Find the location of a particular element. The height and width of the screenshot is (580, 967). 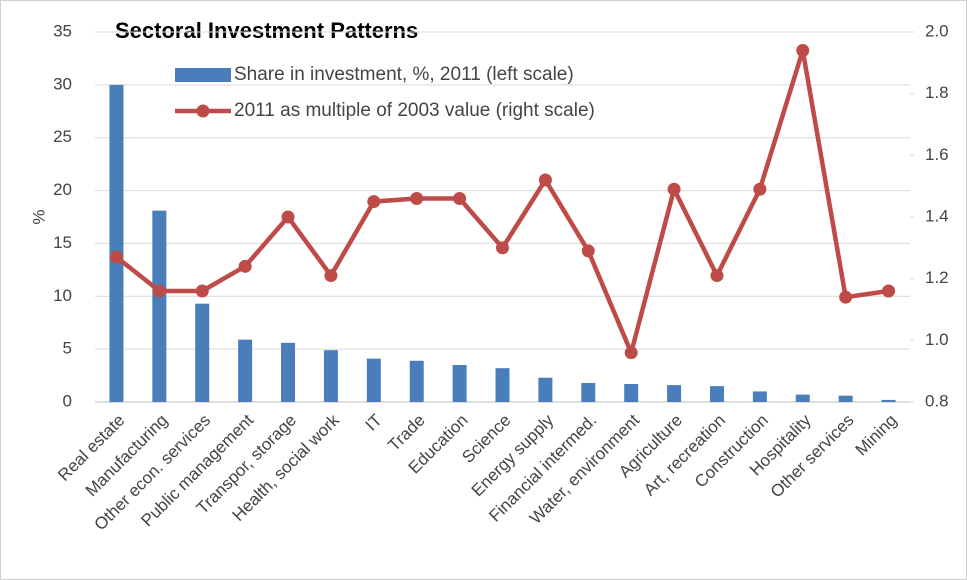

y2-tick-label: 1.8 is located at coordinates (937, 92).